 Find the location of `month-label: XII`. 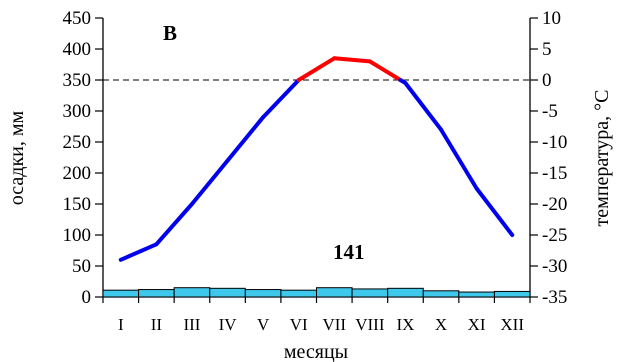

month-label: XII is located at coordinates (512, 324).